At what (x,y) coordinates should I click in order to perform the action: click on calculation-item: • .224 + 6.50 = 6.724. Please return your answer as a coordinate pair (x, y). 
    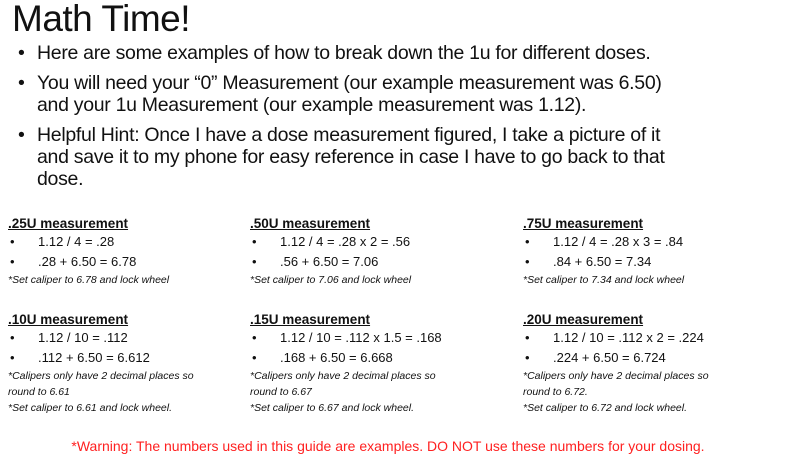
    Looking at the image, I should click on (658, 358).